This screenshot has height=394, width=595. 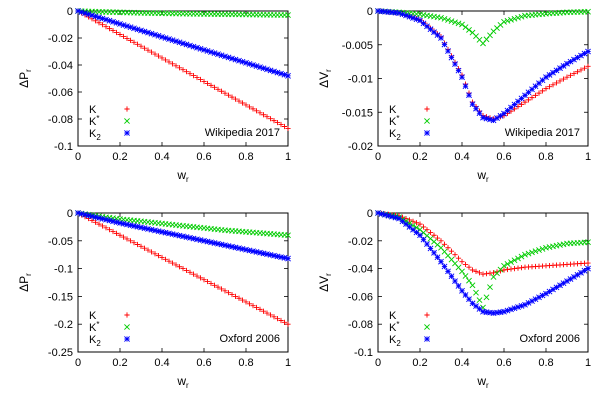 What do you see at coordinates (63, 325) in the screenshot?
I see `y-tick-label: -0.2` at bounding box center [63, 325].